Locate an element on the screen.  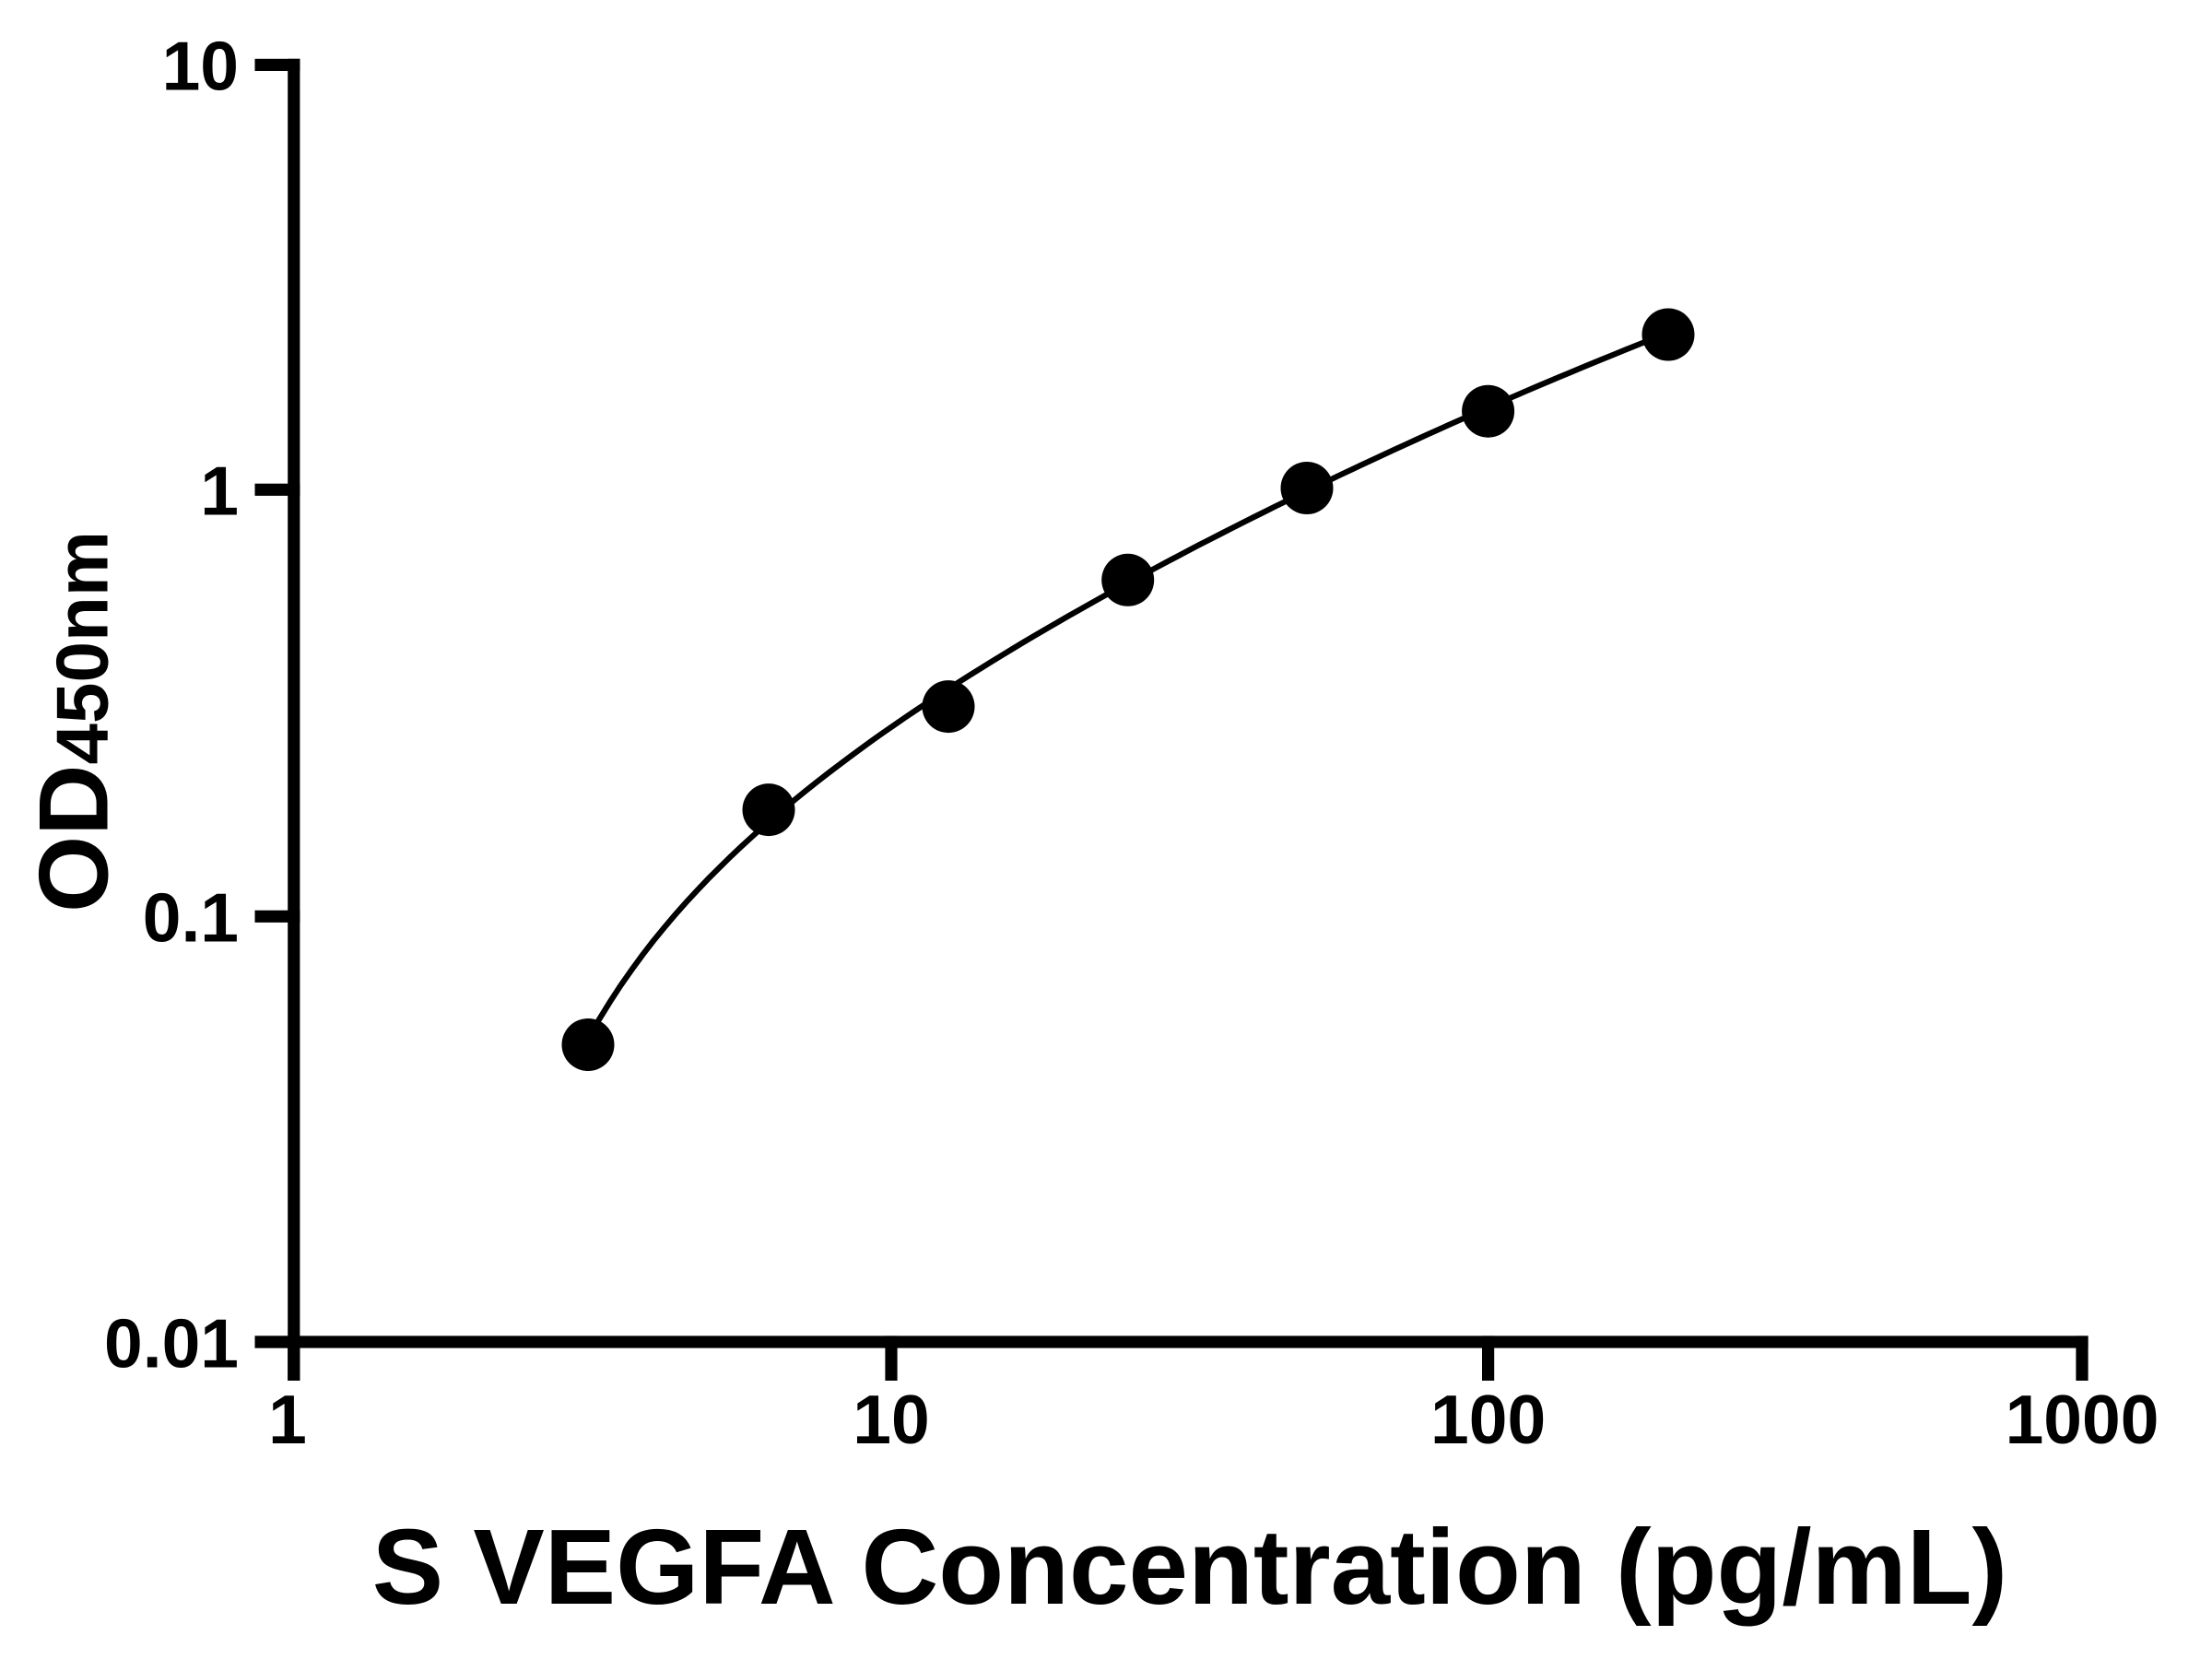
svg-text: 0.1 is located at coordinates (191, 917).